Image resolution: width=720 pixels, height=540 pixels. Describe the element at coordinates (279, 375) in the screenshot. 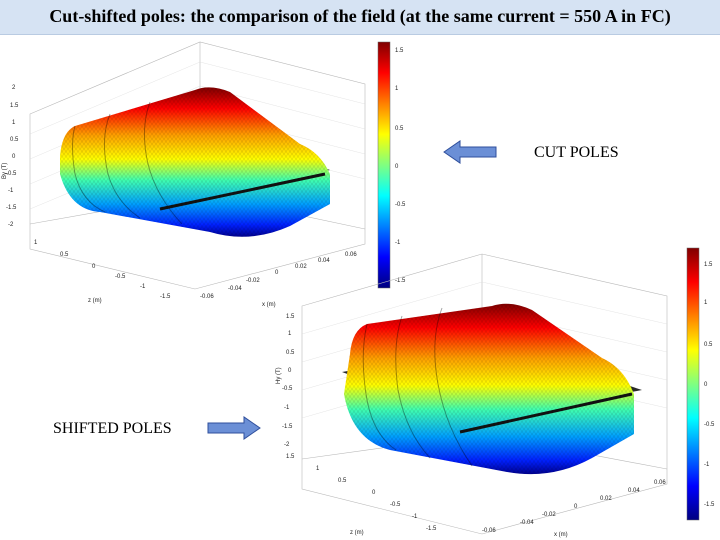

I see `z-axis-label: Hy (T)` at that location.